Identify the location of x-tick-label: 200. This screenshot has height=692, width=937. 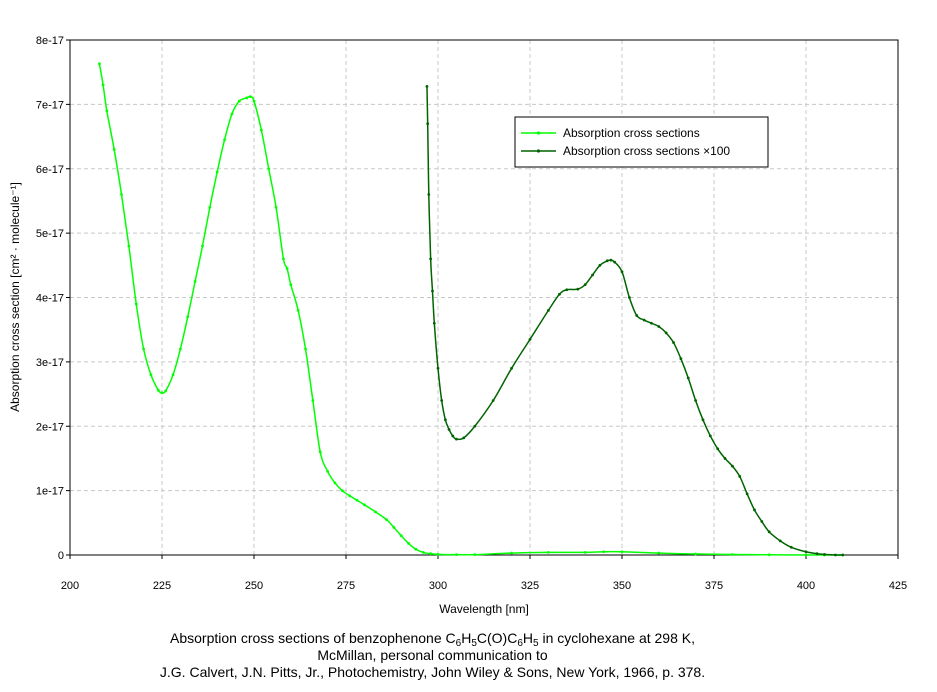
(70, 586).